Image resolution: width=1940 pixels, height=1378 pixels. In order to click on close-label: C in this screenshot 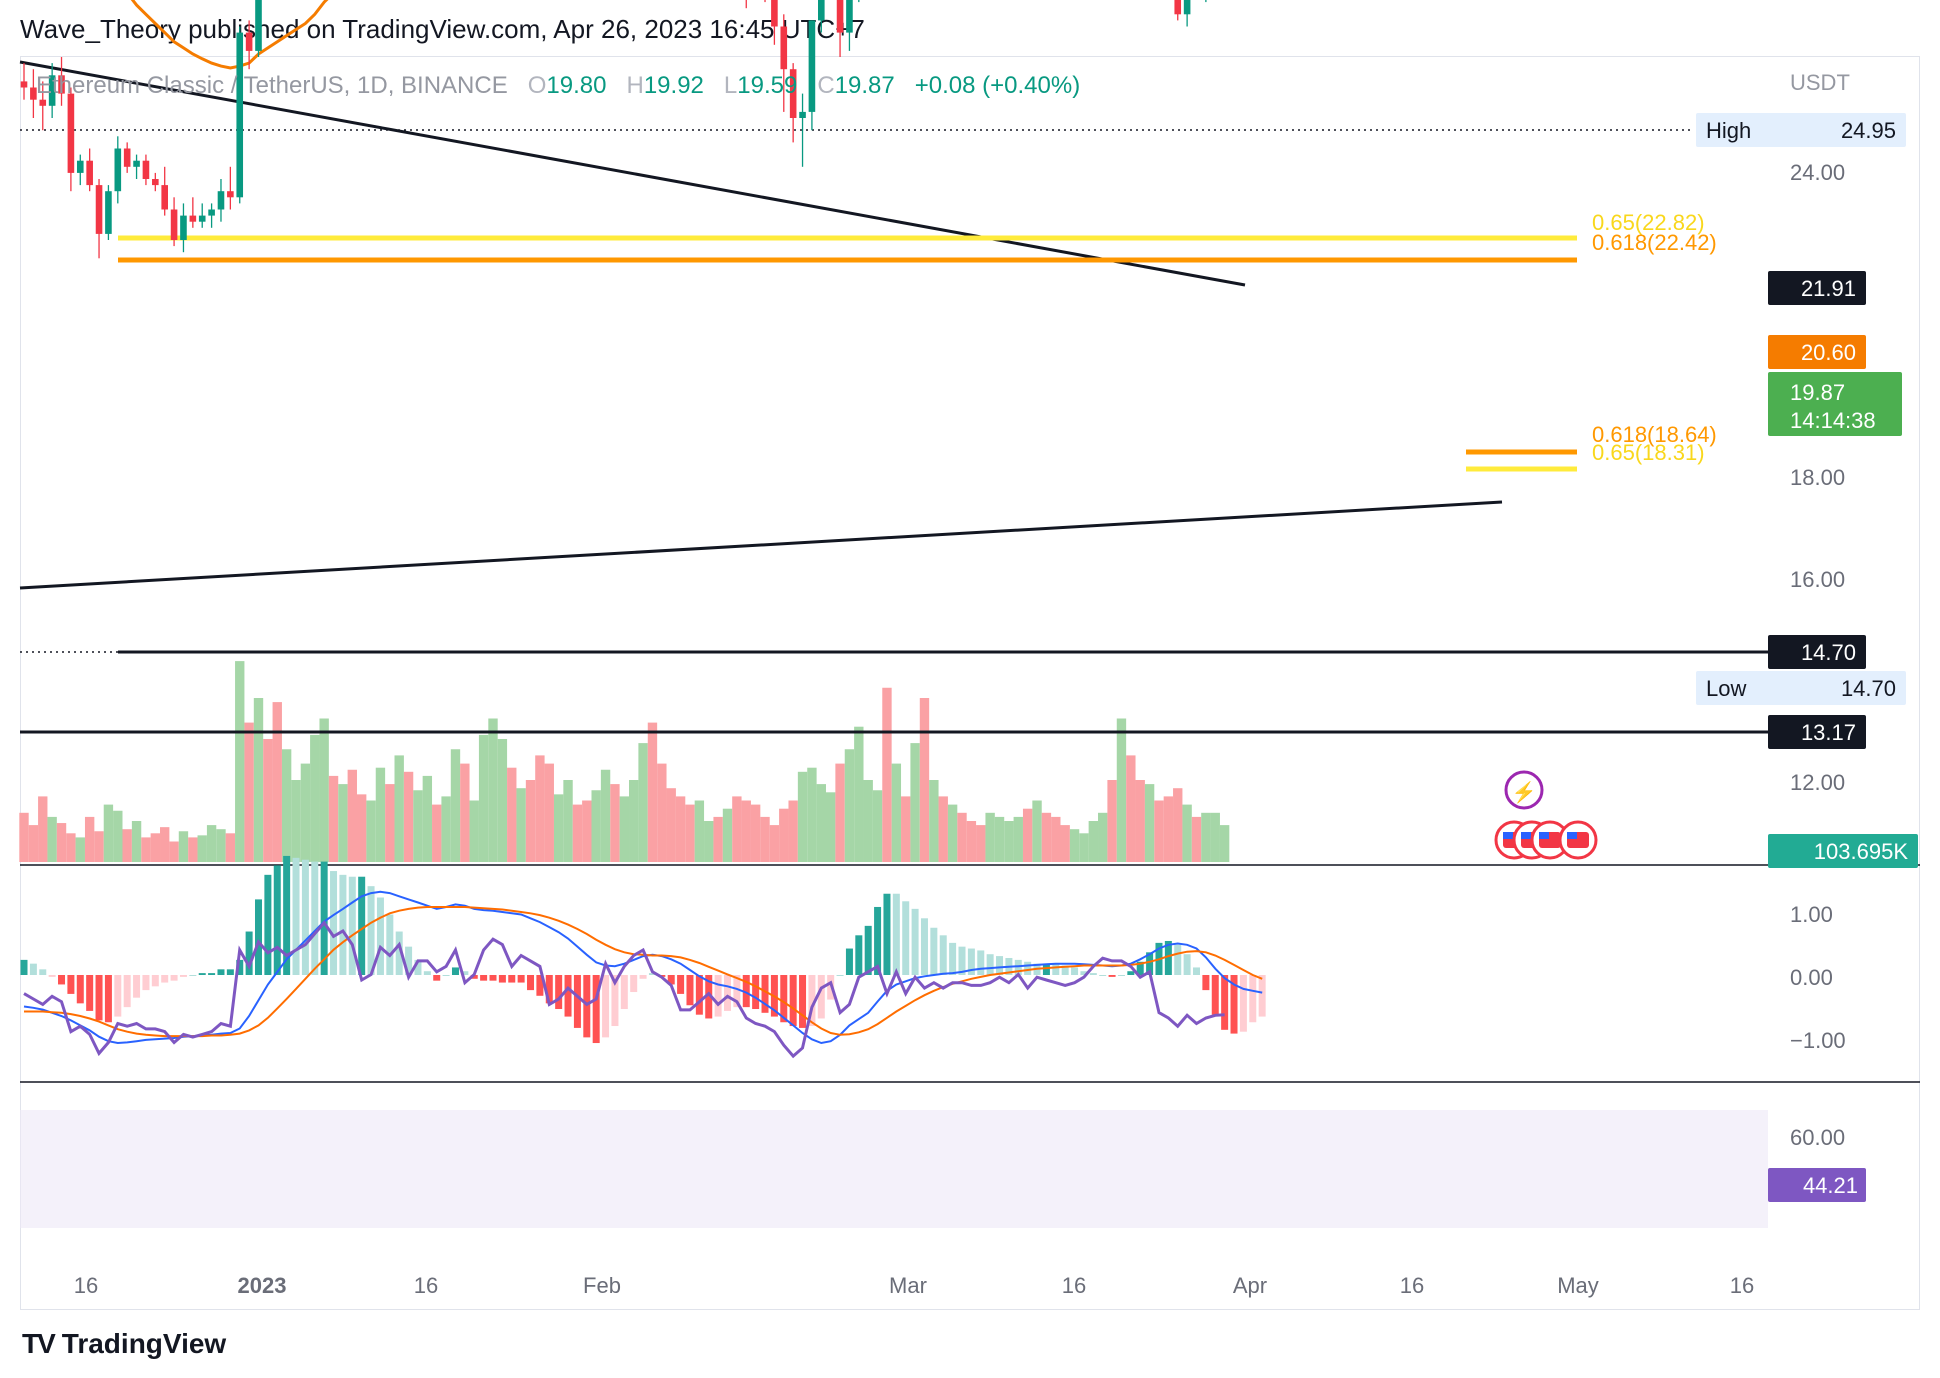, I will do `click(826, 85)`.